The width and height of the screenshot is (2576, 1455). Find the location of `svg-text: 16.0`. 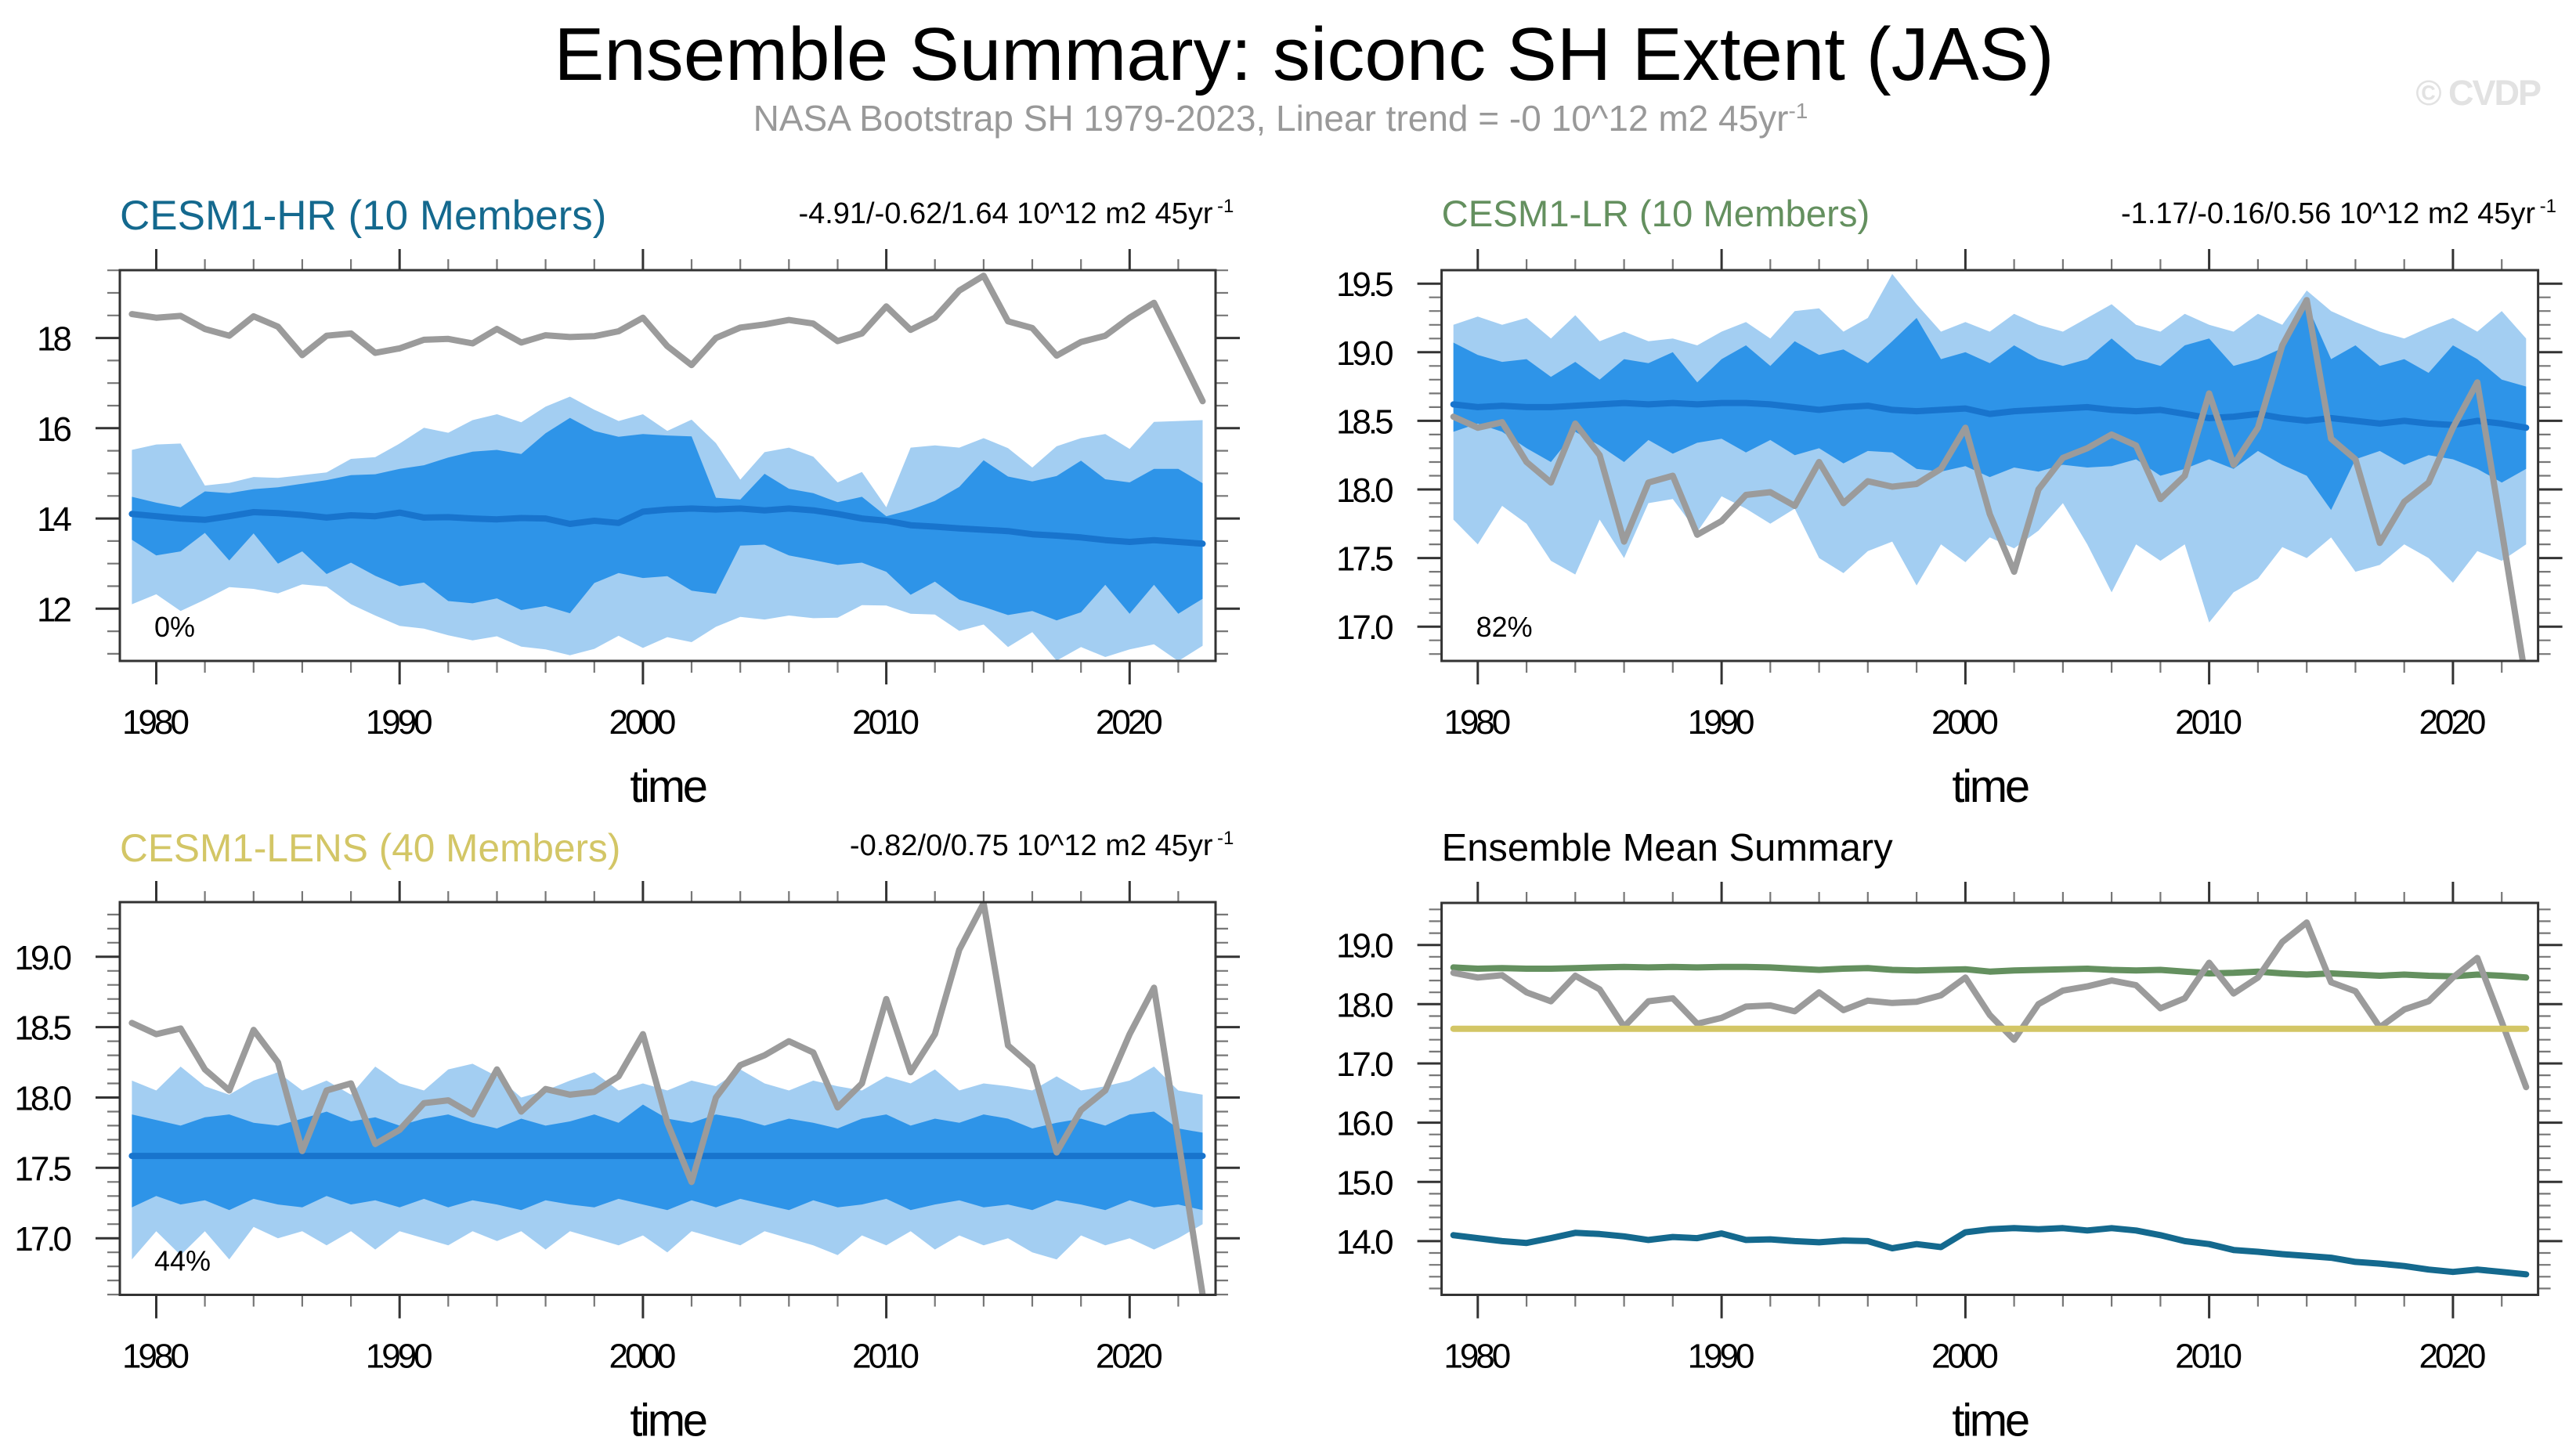

svg-text: 16.0 is located at coordinates (1364, 1124).